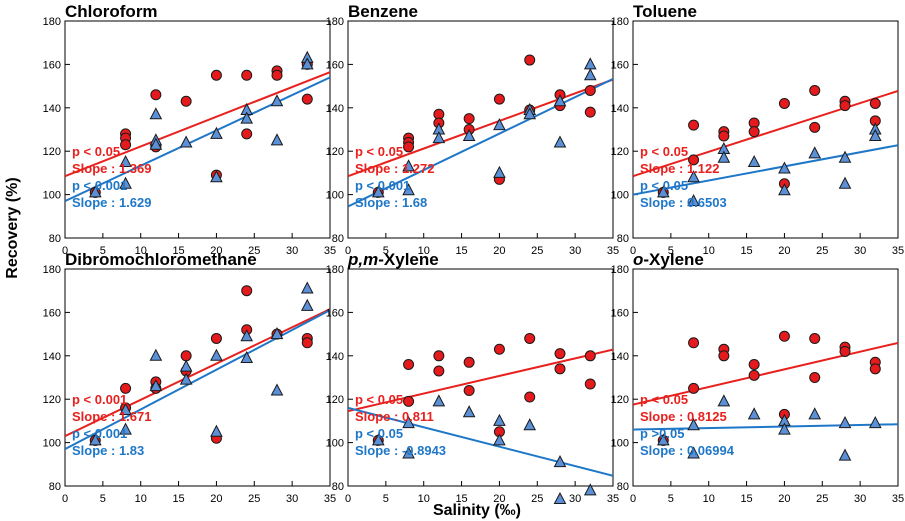  I want to click on panel-title-part: p,m, so click(362, 259).